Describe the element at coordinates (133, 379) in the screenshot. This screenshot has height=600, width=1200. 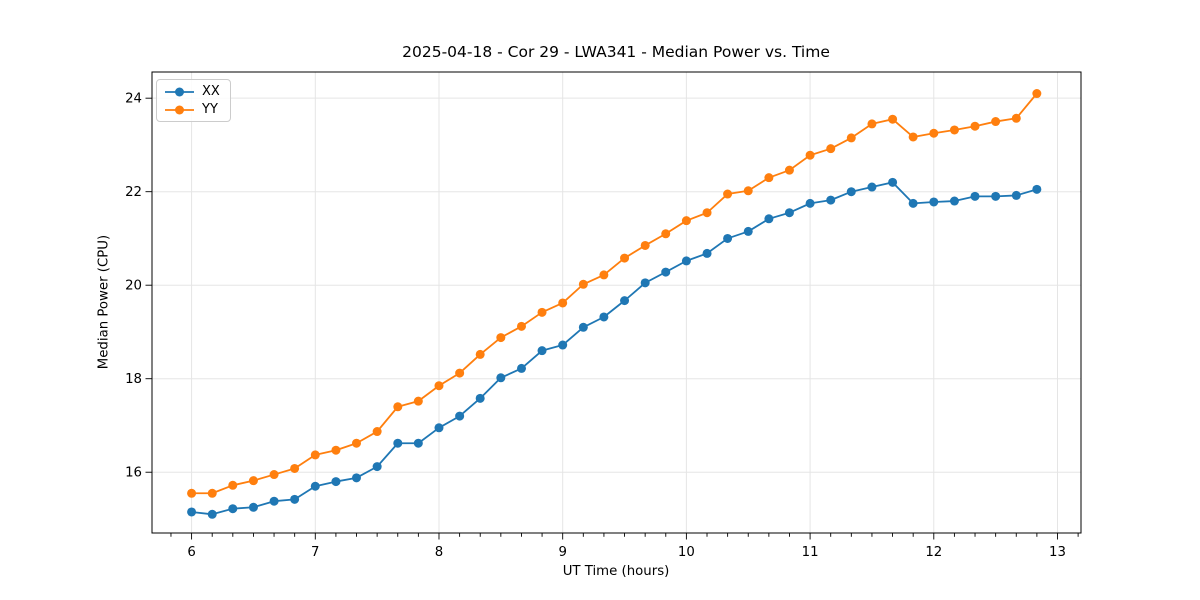
I see `y-tick-label: 18` at that location.